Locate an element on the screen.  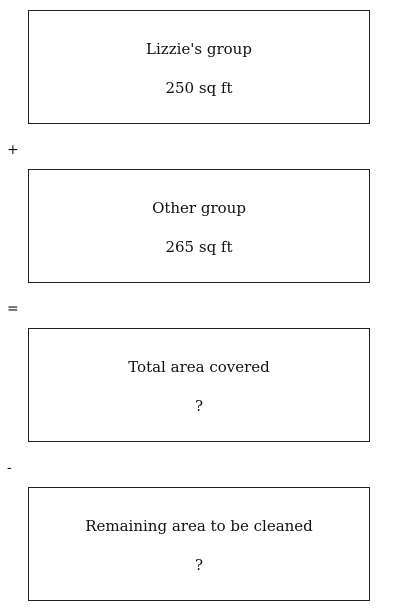
box-title: Remaining area to be cleaned is located at coordinates (199, 526).